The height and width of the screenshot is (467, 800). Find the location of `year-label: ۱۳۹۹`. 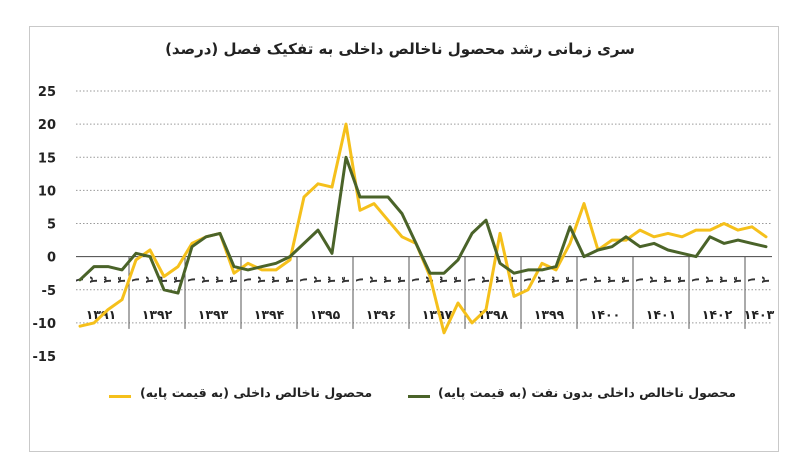

year-label: ۱۳۹۹ is located at coordinates (549, 314).